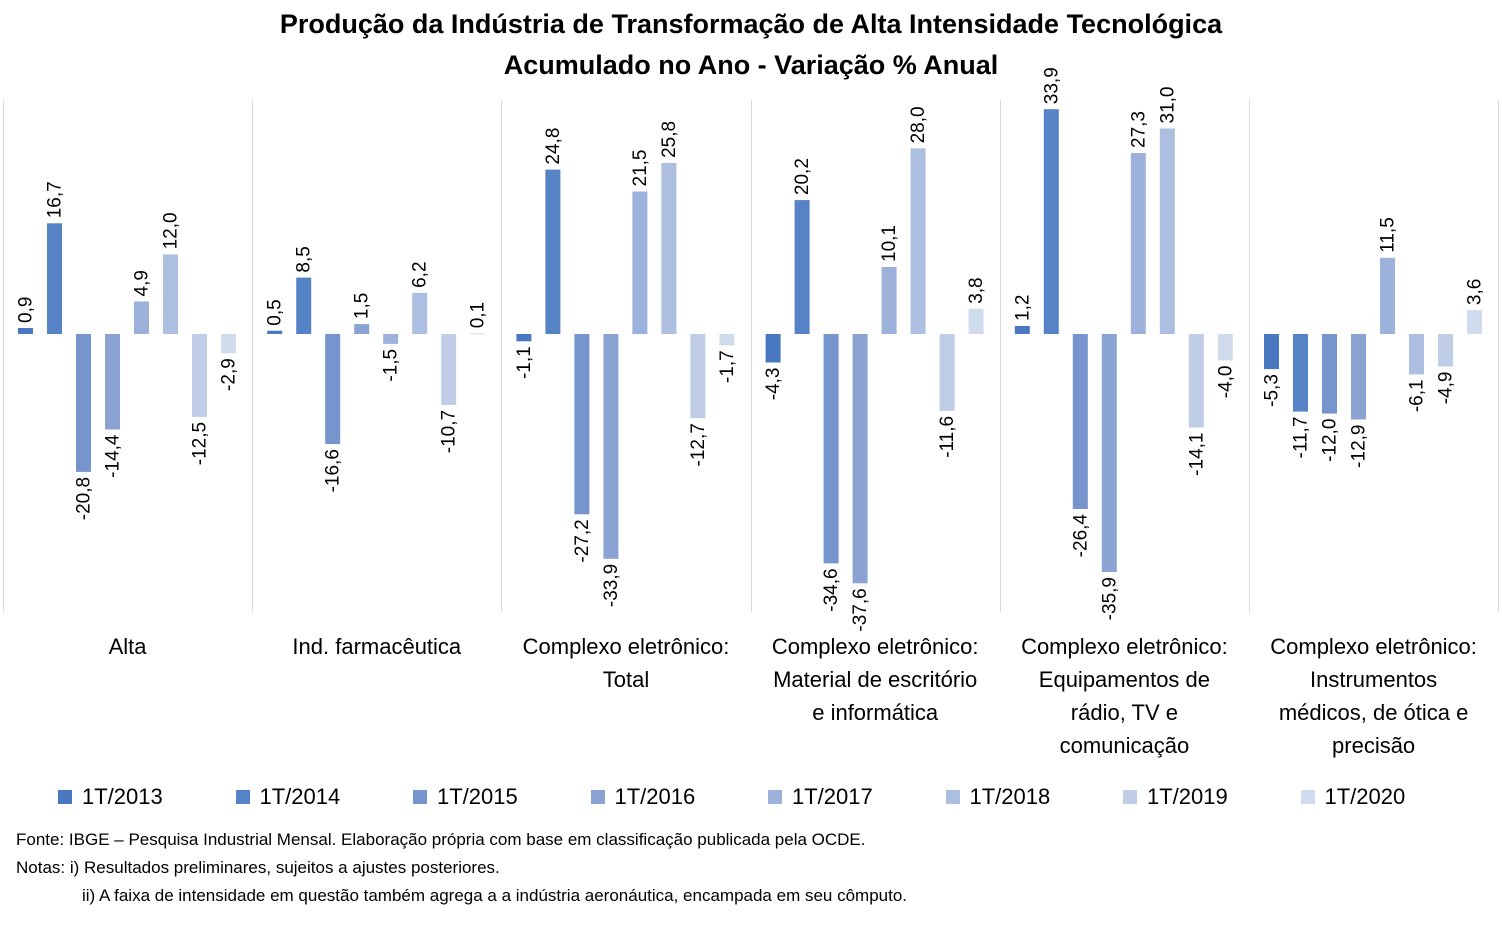 This screenshot has height=928, width=1502. Describe the element at coordinates (626, 663) in the screenshot. I see `category-label: Complexo eletrônico: Total` at that location.